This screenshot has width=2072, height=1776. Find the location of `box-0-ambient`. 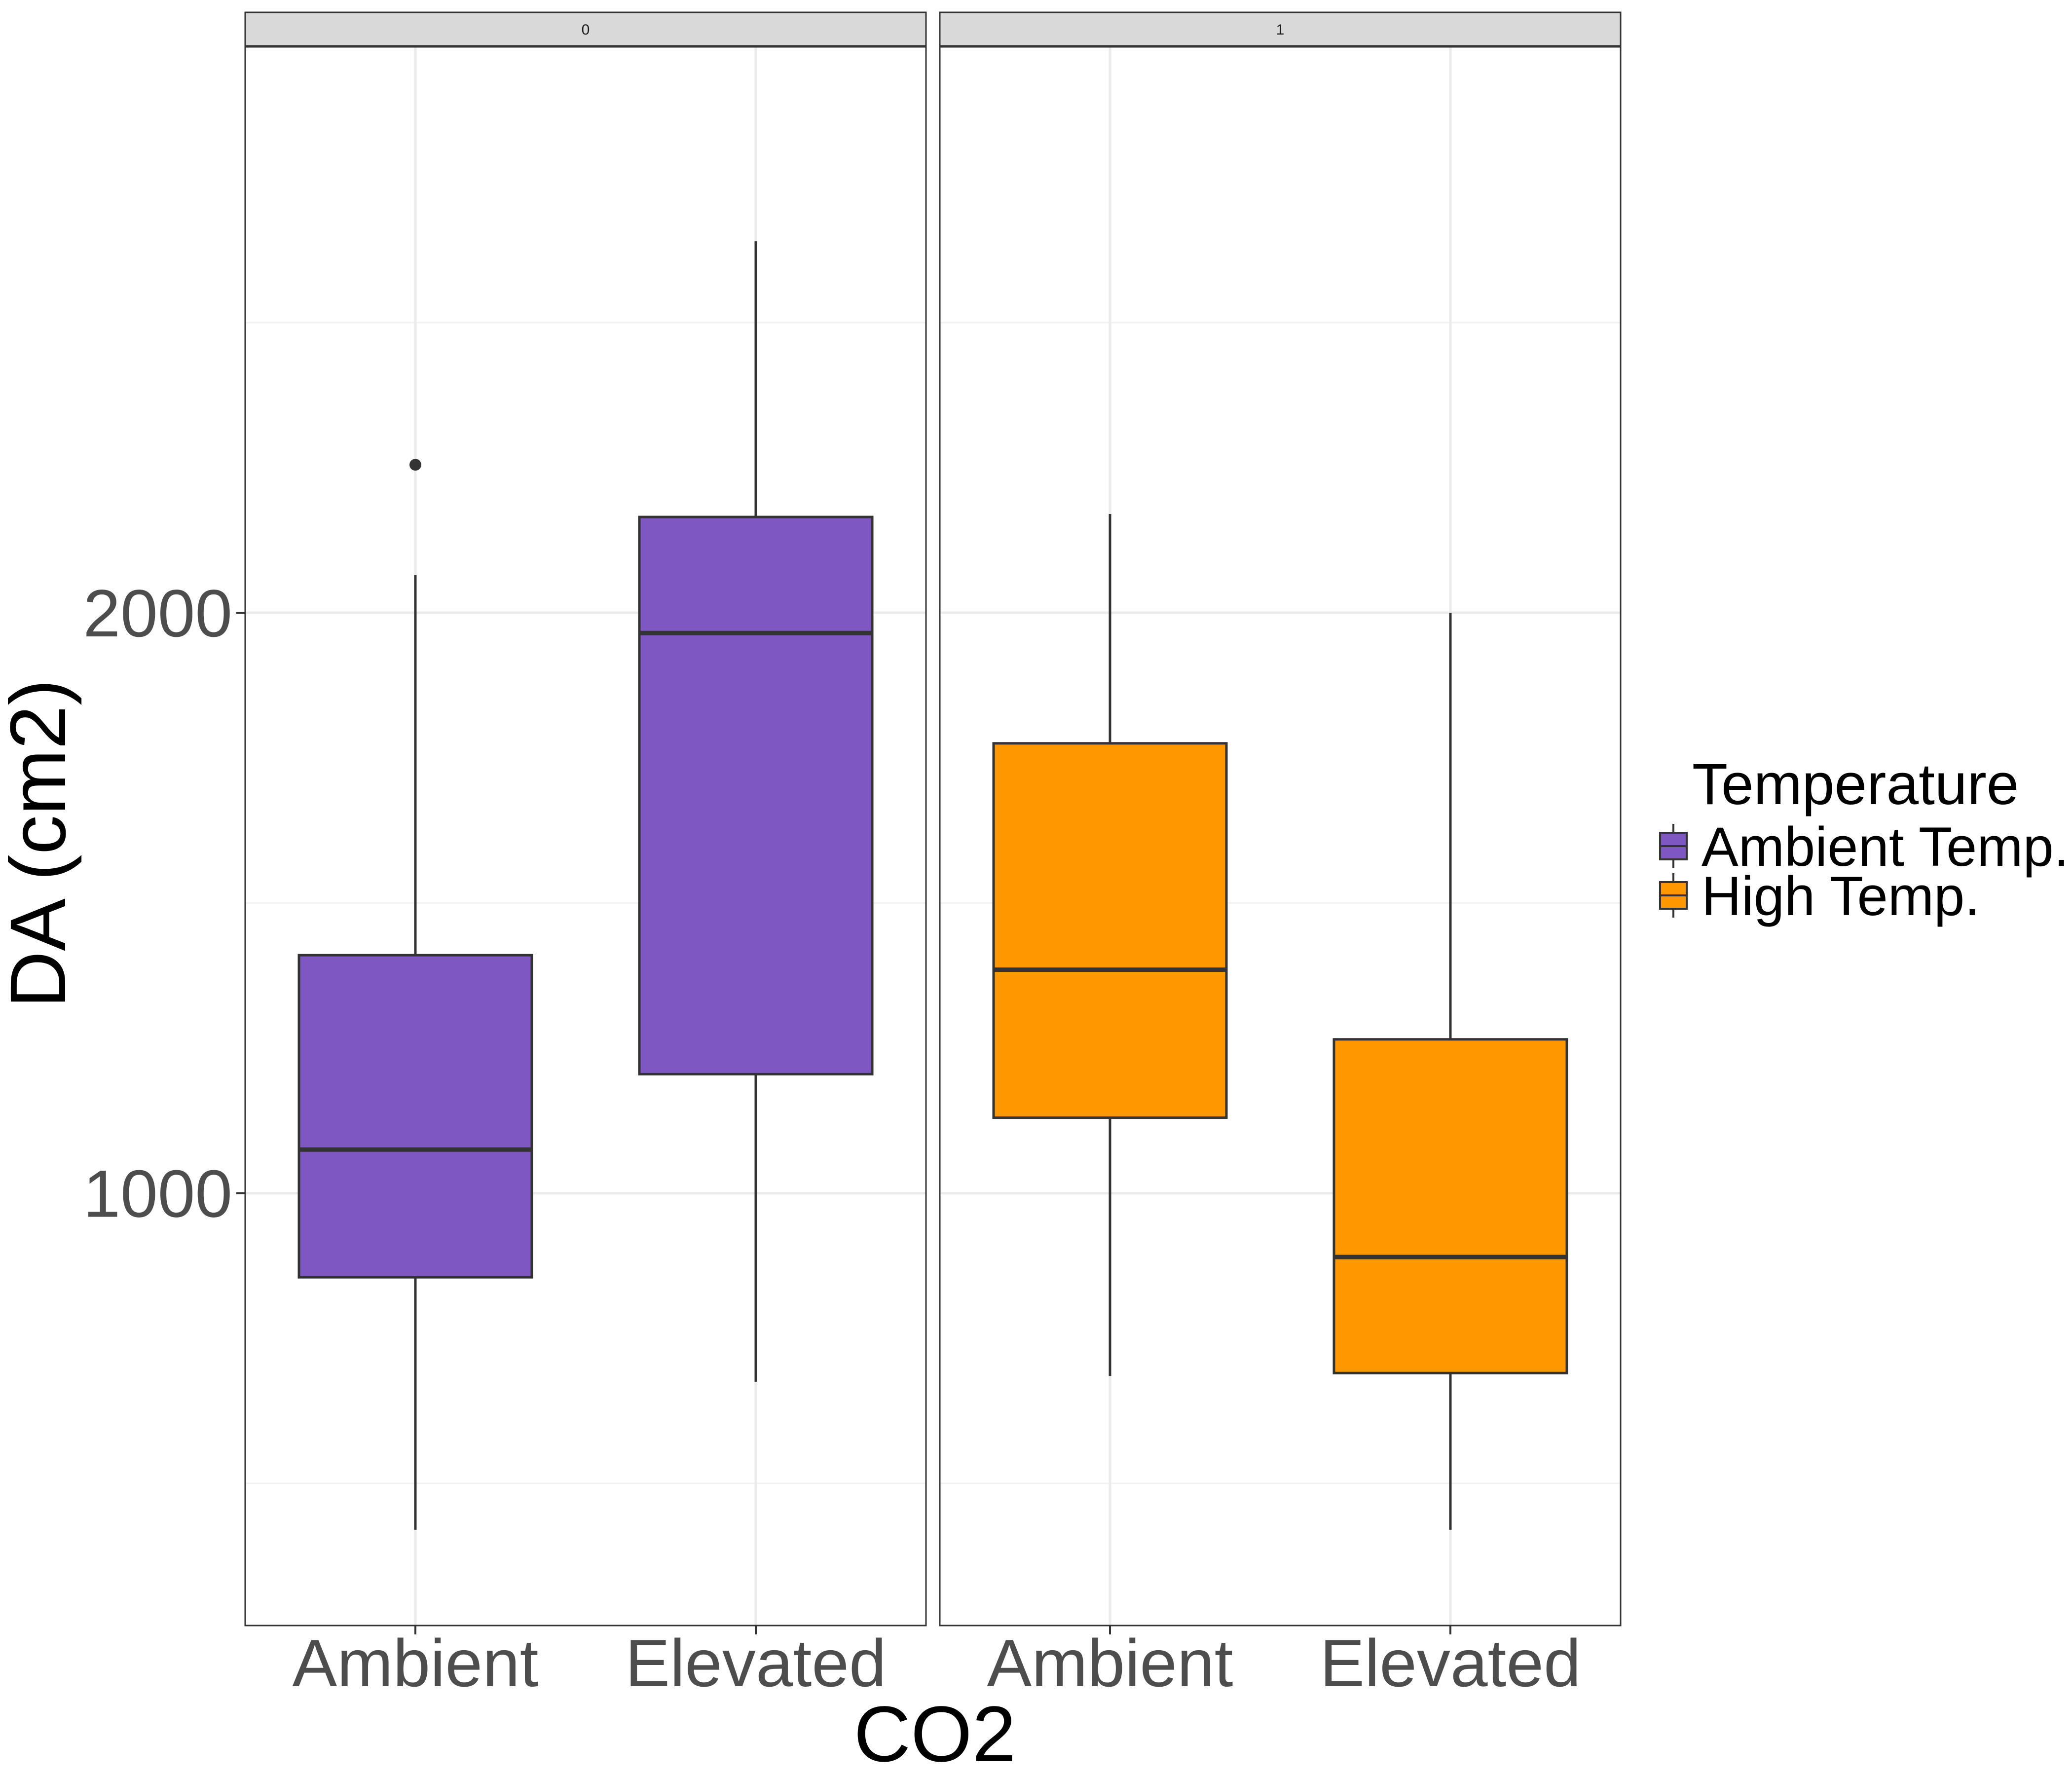

box-0-ambient is located at coordinates (415, 995).